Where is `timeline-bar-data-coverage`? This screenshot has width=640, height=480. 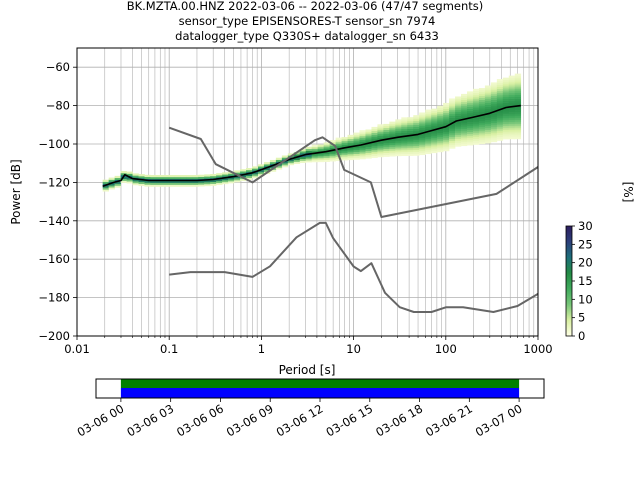
timeline-bar-data-coverage is located at coordinates (320, 383).